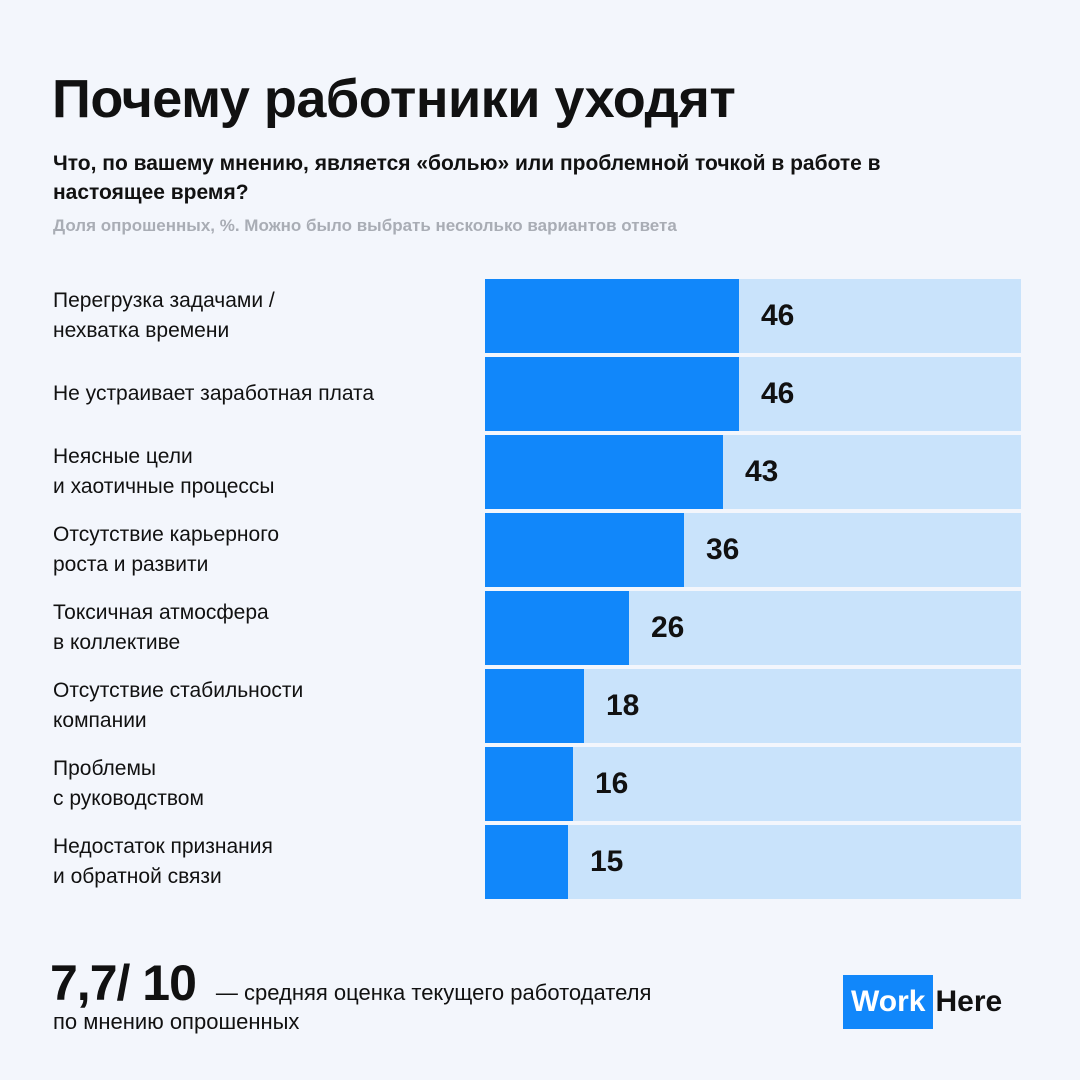  What do you see at coordinates (668, 627) in the screenshot?
I see `bar-value-label: 26` at bounding box center [668, 627].